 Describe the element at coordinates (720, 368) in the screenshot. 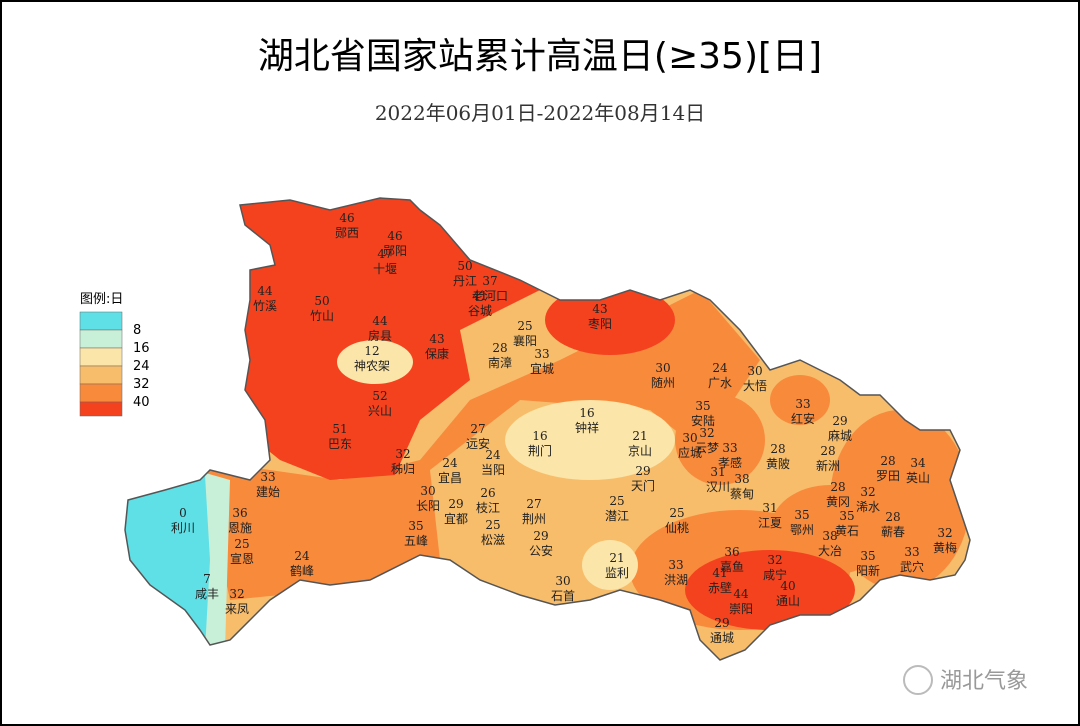

I see `station-value: 24` at that location.